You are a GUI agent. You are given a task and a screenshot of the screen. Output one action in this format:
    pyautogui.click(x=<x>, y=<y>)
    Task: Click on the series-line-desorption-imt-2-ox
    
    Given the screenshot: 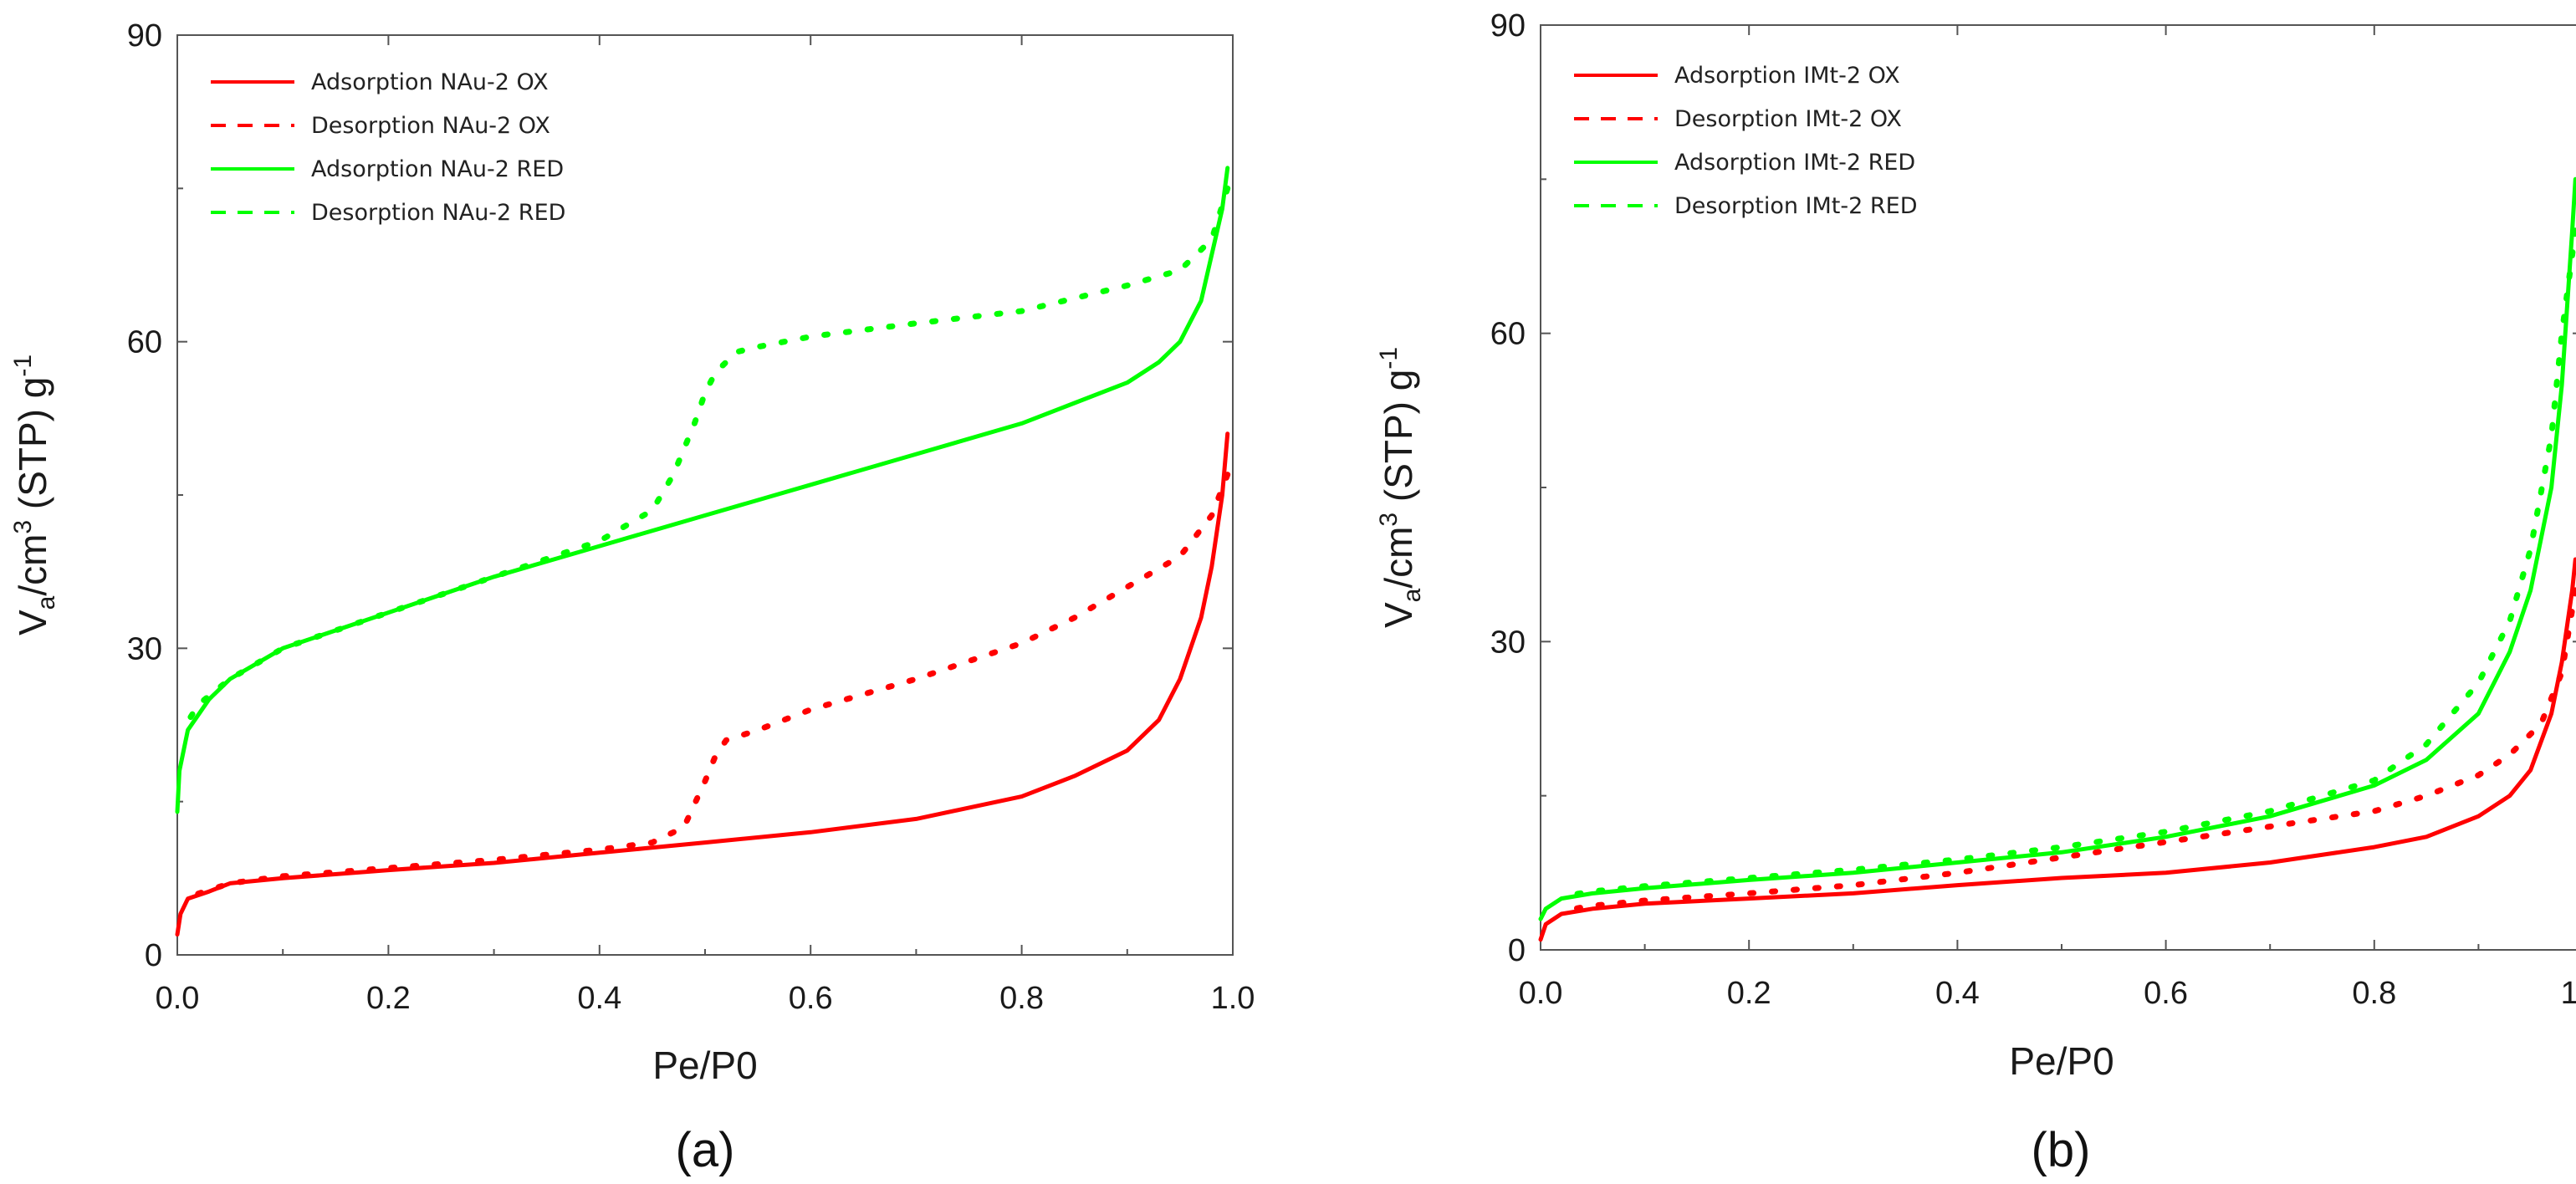 What is the action you would take?
    pyautogui.click(x=2067, y=750)
    